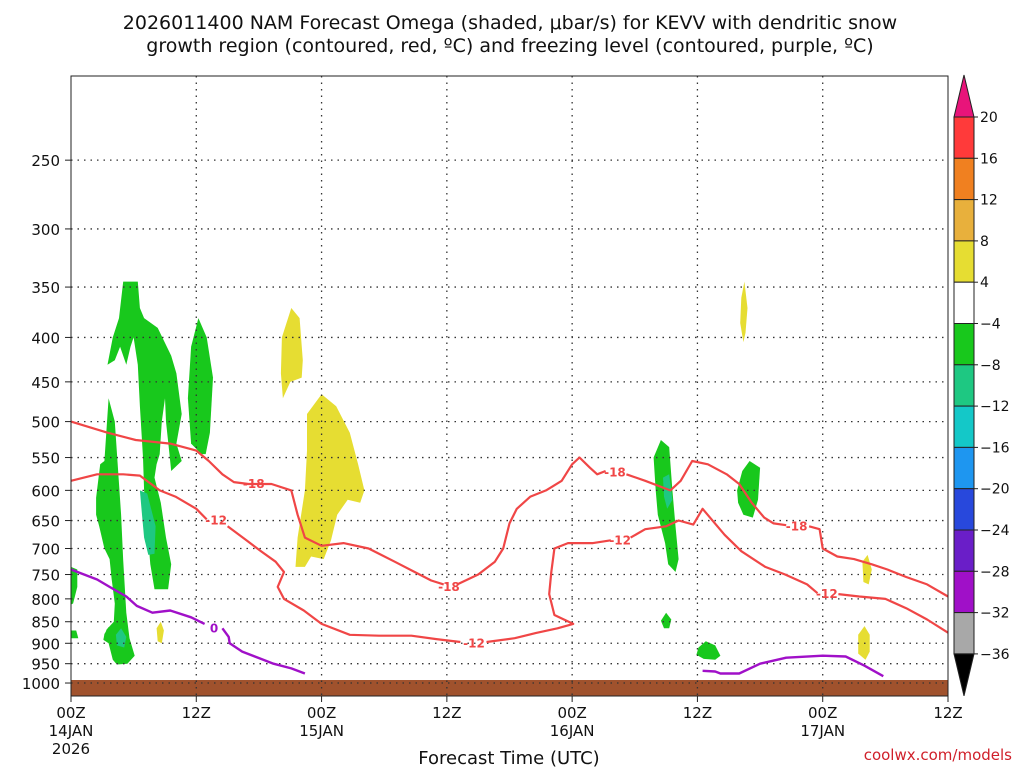 Image resolution: width=1024 pixels, height=768 pixels. What do you see at coordinates (995, 614) in the screenshot?
I see `colorbar-label-12: −32` at bounding box center [995, 614].